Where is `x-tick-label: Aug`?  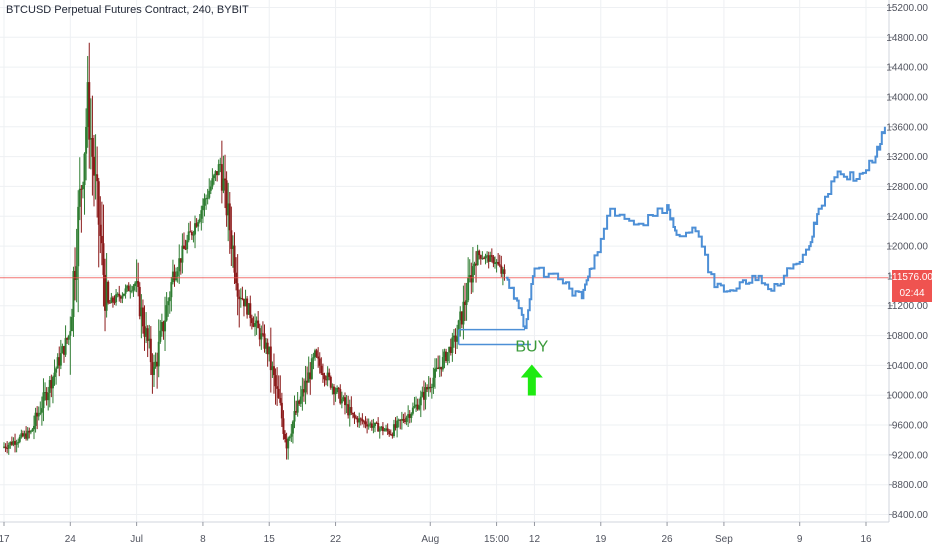 x-tick-label: Aug is located at coordinates (430, 539).